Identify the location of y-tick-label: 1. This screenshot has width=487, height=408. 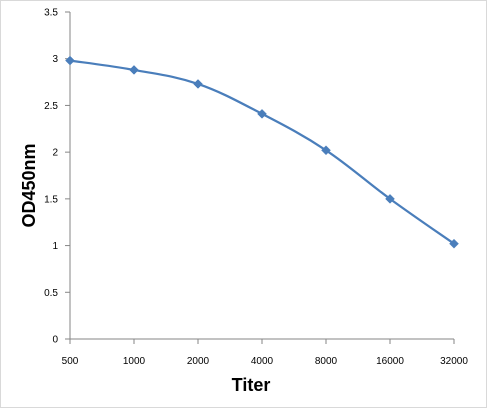
(55, 246).